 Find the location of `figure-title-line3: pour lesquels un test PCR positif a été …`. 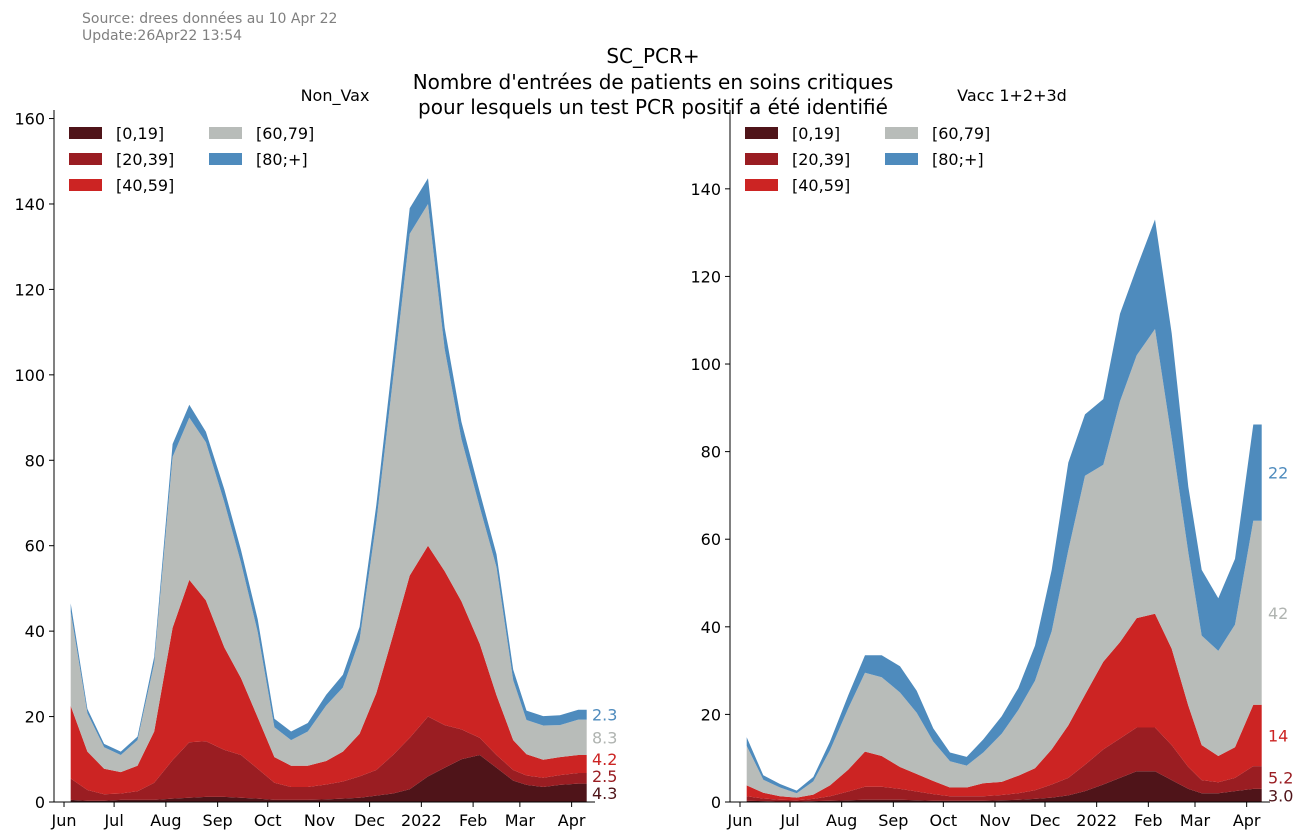

figure-title-line3: pour lesquels un test PCR positif a été … is located at coordinates (653, 107).